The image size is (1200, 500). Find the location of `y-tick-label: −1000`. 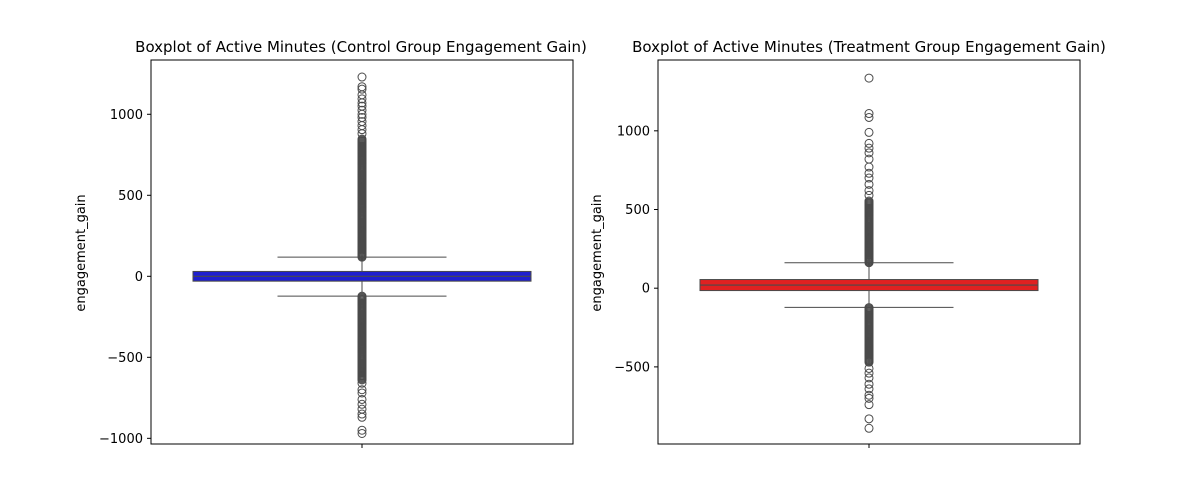

y-tick-label: −1000 is located at coordinates (121, 439).